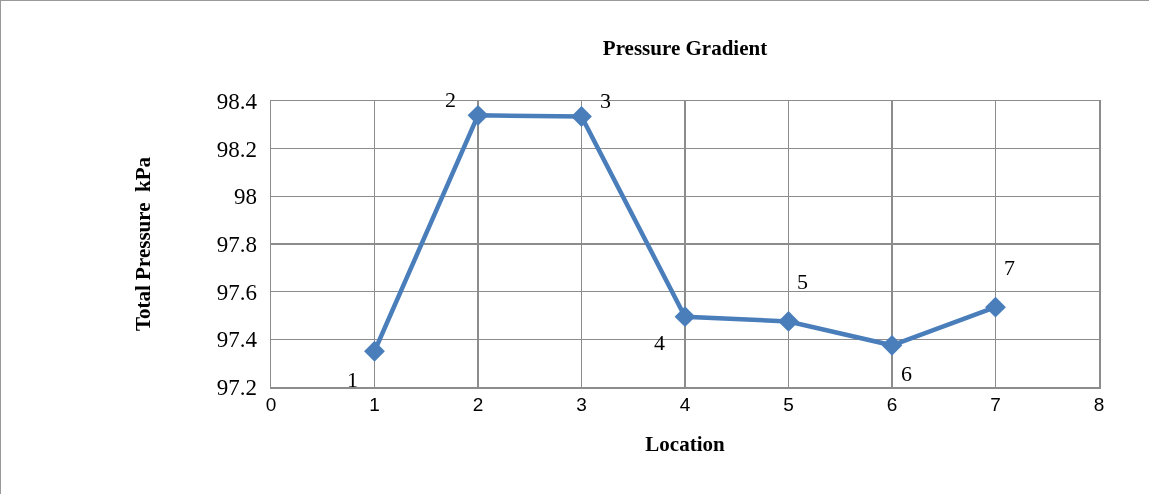 Image resolution: width=1149 pixels, height=494 pixels. I want to click on annotation: 4, so click(659, 342).